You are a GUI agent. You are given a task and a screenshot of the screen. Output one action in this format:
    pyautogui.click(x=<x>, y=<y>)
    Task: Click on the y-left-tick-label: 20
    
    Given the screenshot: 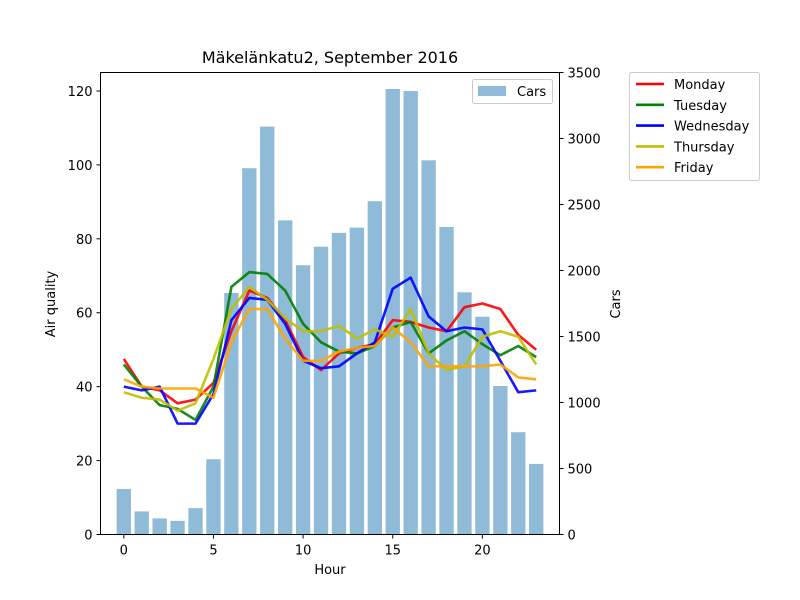 What is the action you would take?
    pyautogui.click(x=84, y=462)
    